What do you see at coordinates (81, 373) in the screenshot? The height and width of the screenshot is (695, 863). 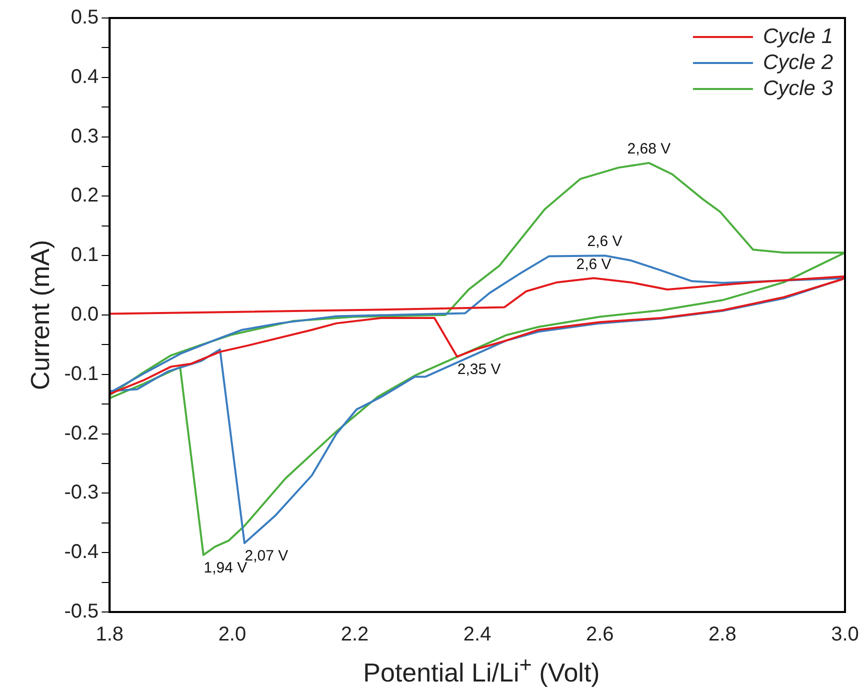 I see `y-tick-label: -0.1` at bounding box center [81, 373].